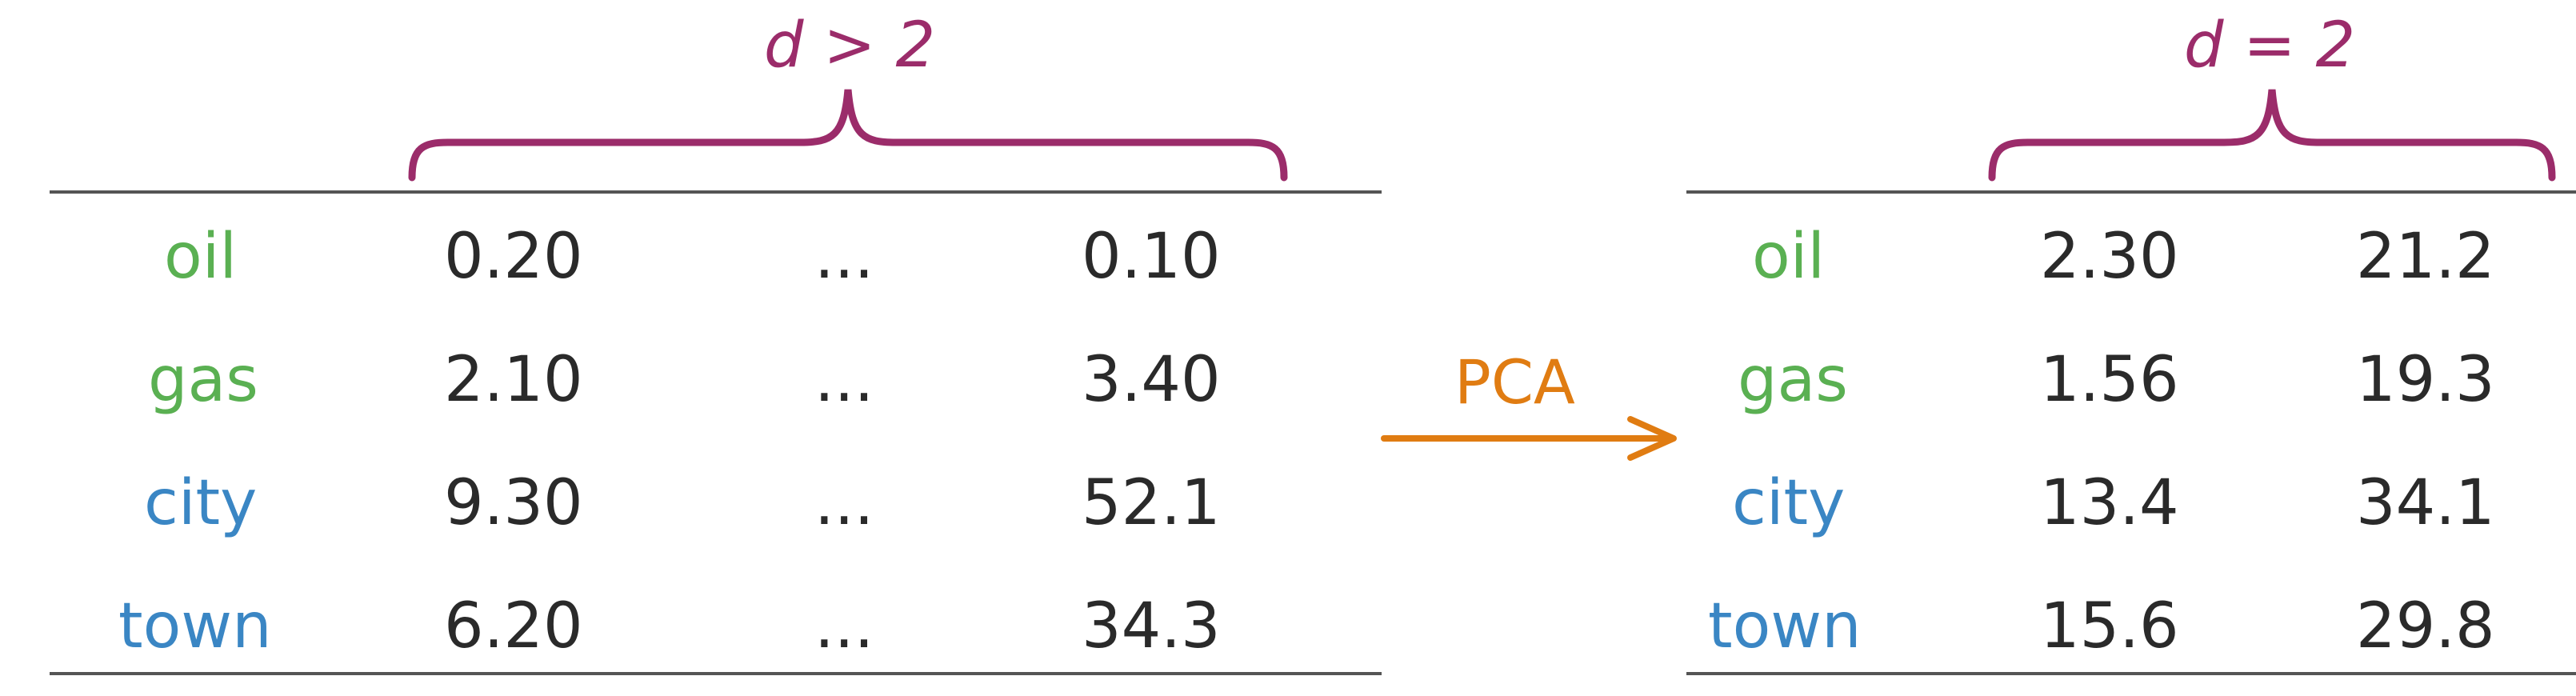 This screenshot has width=2576, height=696. I want to click on left-value: 3.40, so click(1151, 380).